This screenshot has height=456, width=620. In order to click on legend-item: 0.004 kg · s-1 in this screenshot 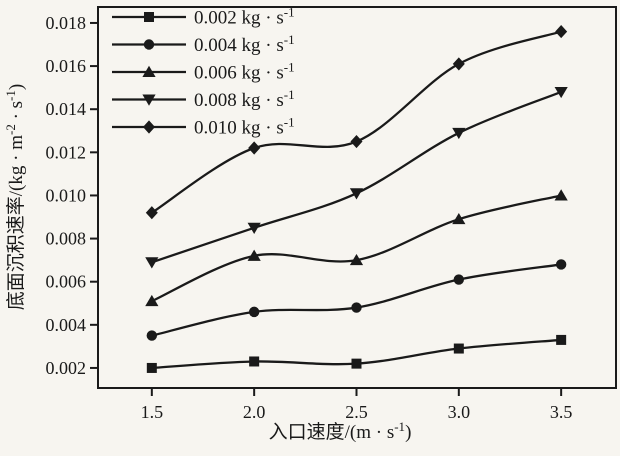, I will do `click(203, 44)`.